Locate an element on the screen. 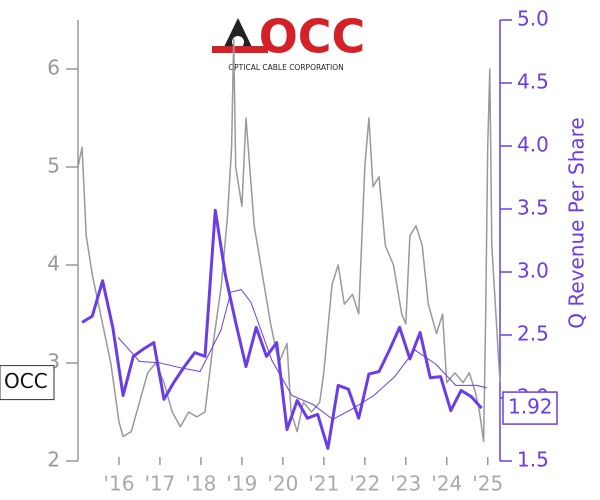  y2-tick-label: 3.5 is located at coordinates (533, 208).